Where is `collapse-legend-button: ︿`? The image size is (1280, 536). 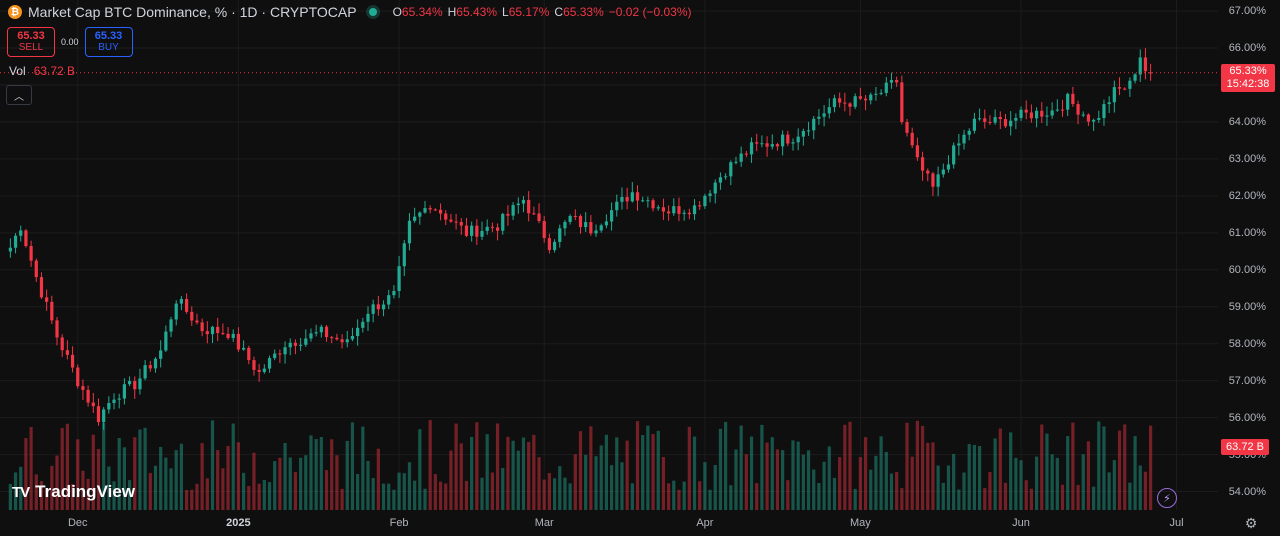
collapse-legend-button: ︿ is located at coordinates (19, 95).